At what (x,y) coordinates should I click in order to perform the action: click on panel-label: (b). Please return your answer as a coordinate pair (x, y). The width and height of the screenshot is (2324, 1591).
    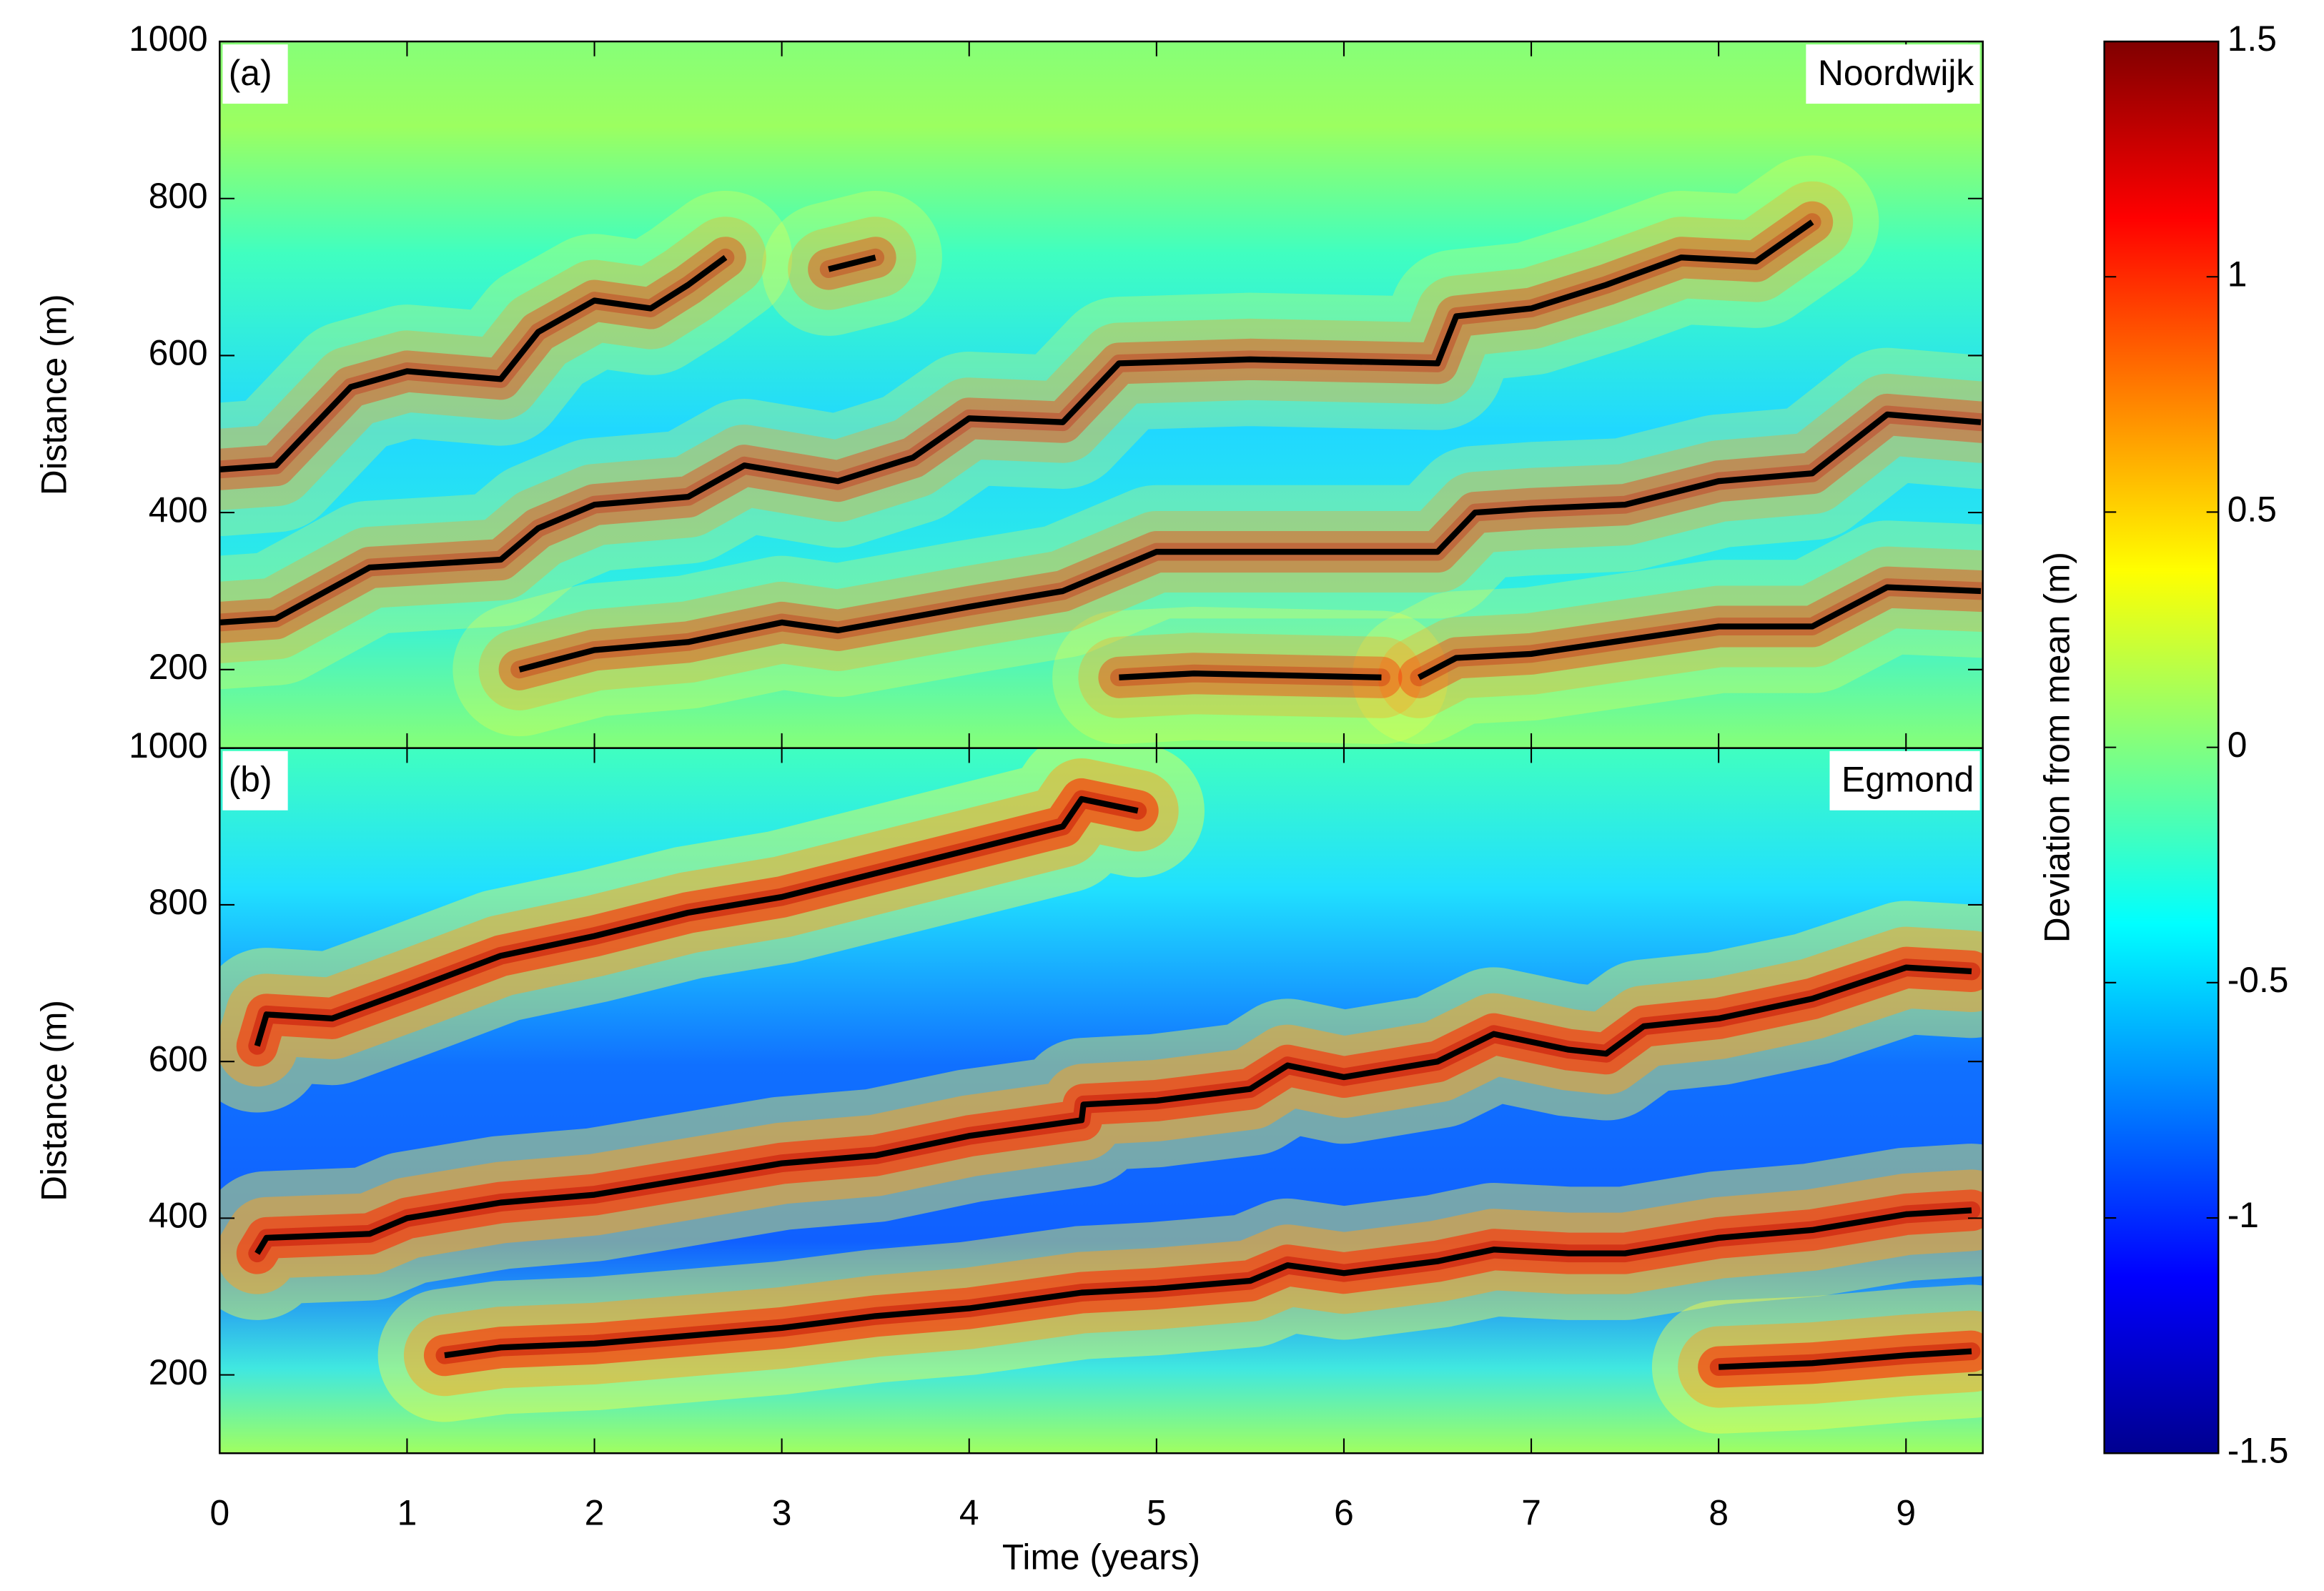
    Looking at the image, I should click on (250, 779).